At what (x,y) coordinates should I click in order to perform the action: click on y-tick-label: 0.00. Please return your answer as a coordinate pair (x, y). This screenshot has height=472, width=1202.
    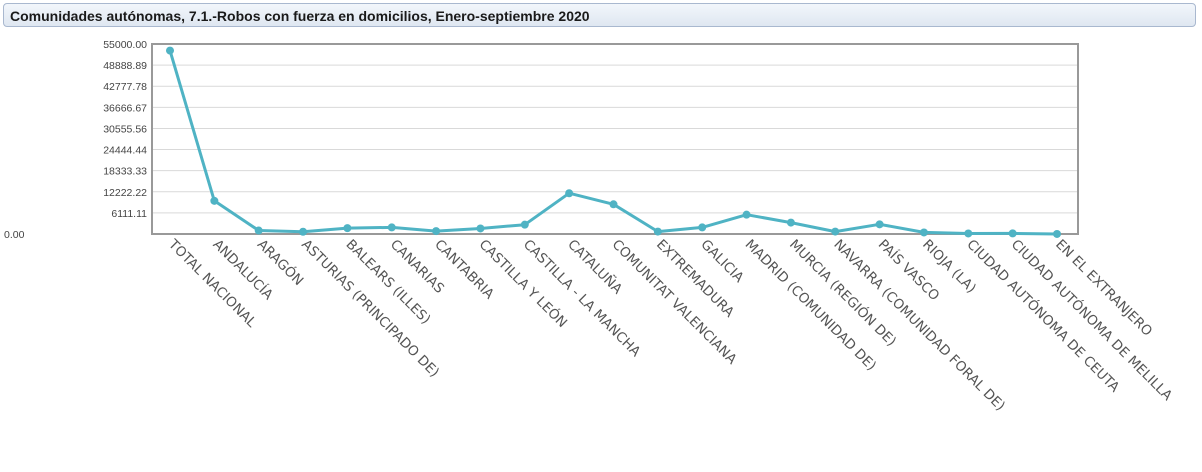
    Looking at the image, I should click on (14, 235).